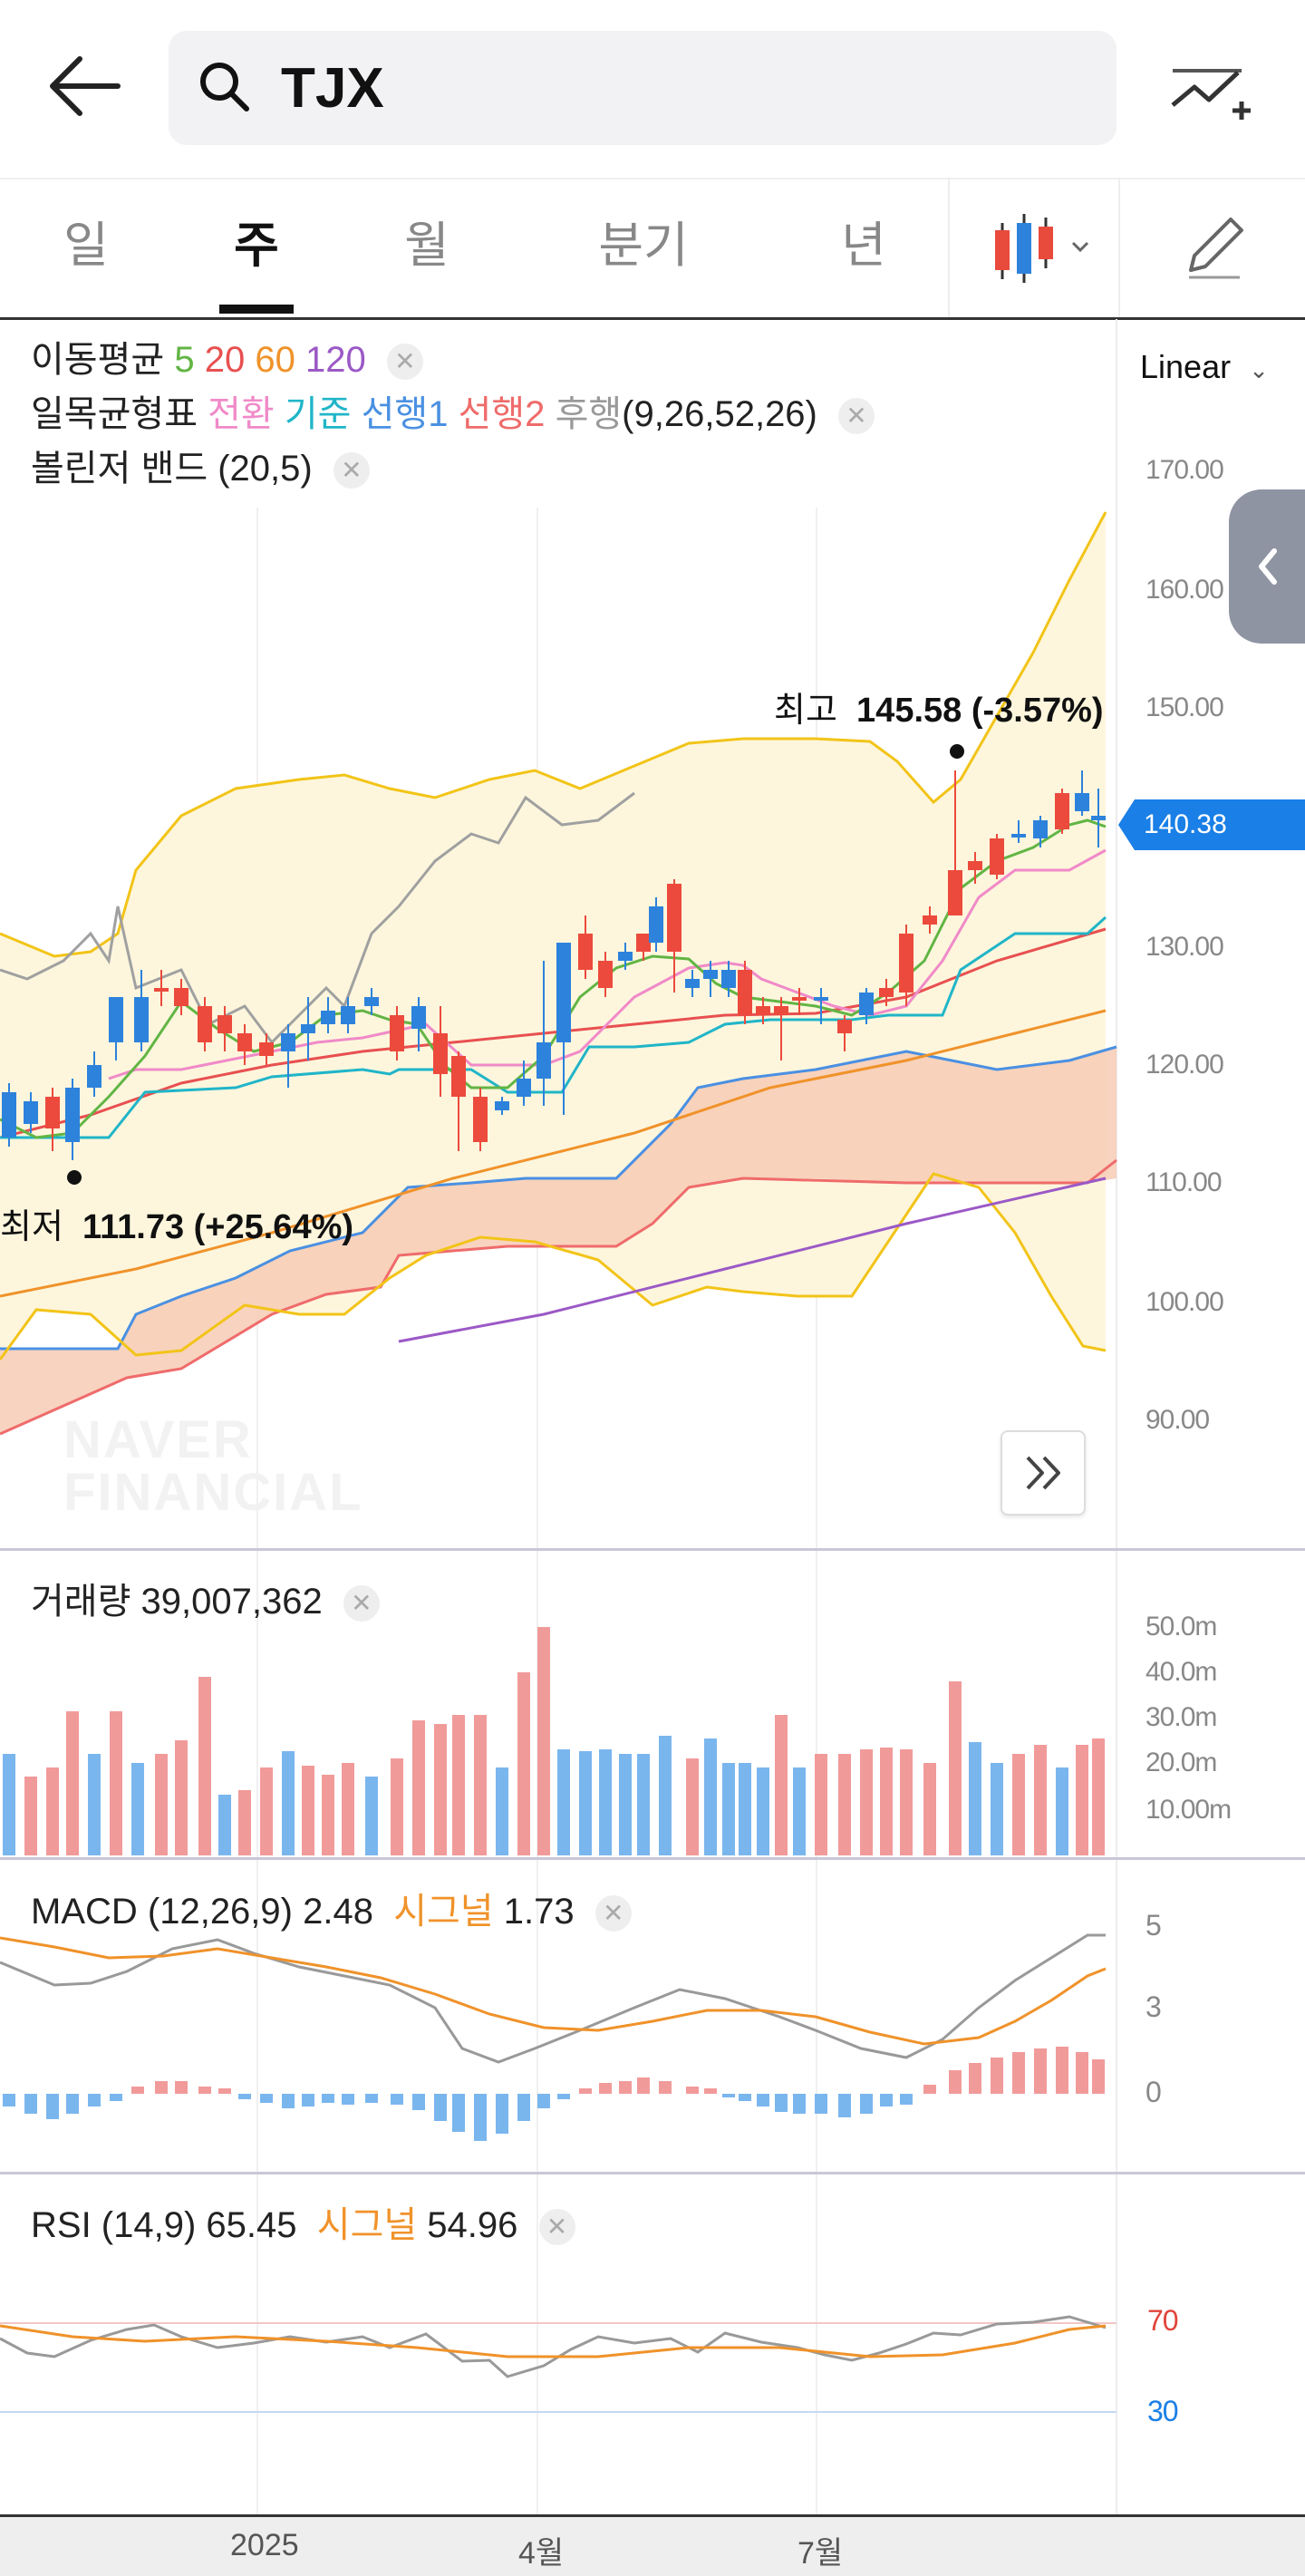  What do you see at coordinates (114, 414) in the screenshot?
I see `ichimoku-label: 일목균형표` at bounding box center [114, 414].